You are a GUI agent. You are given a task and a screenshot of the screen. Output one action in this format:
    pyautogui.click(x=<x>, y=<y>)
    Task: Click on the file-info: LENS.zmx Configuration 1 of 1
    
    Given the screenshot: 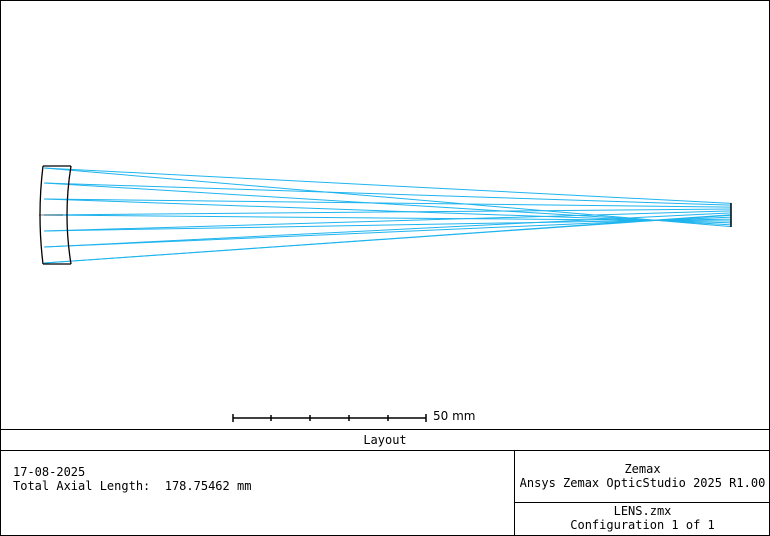 What is the action you would take?
    pyautogui.click(x=642, y=518)
    